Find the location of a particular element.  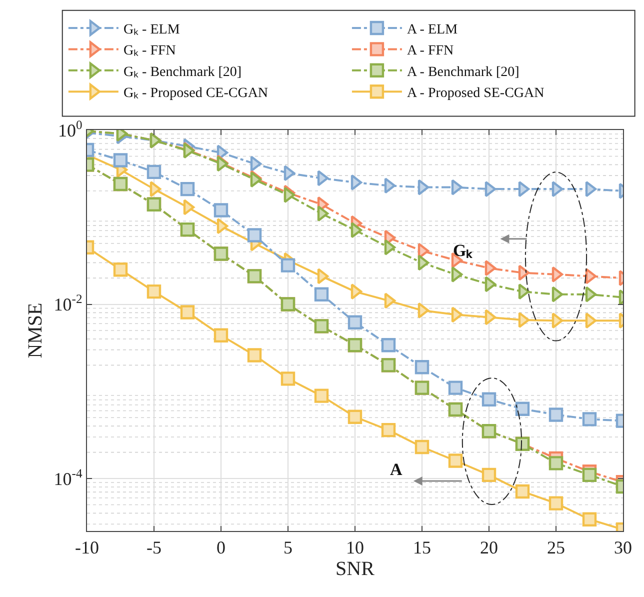

annotation: Gₖ is located at coordinates (463, 250).